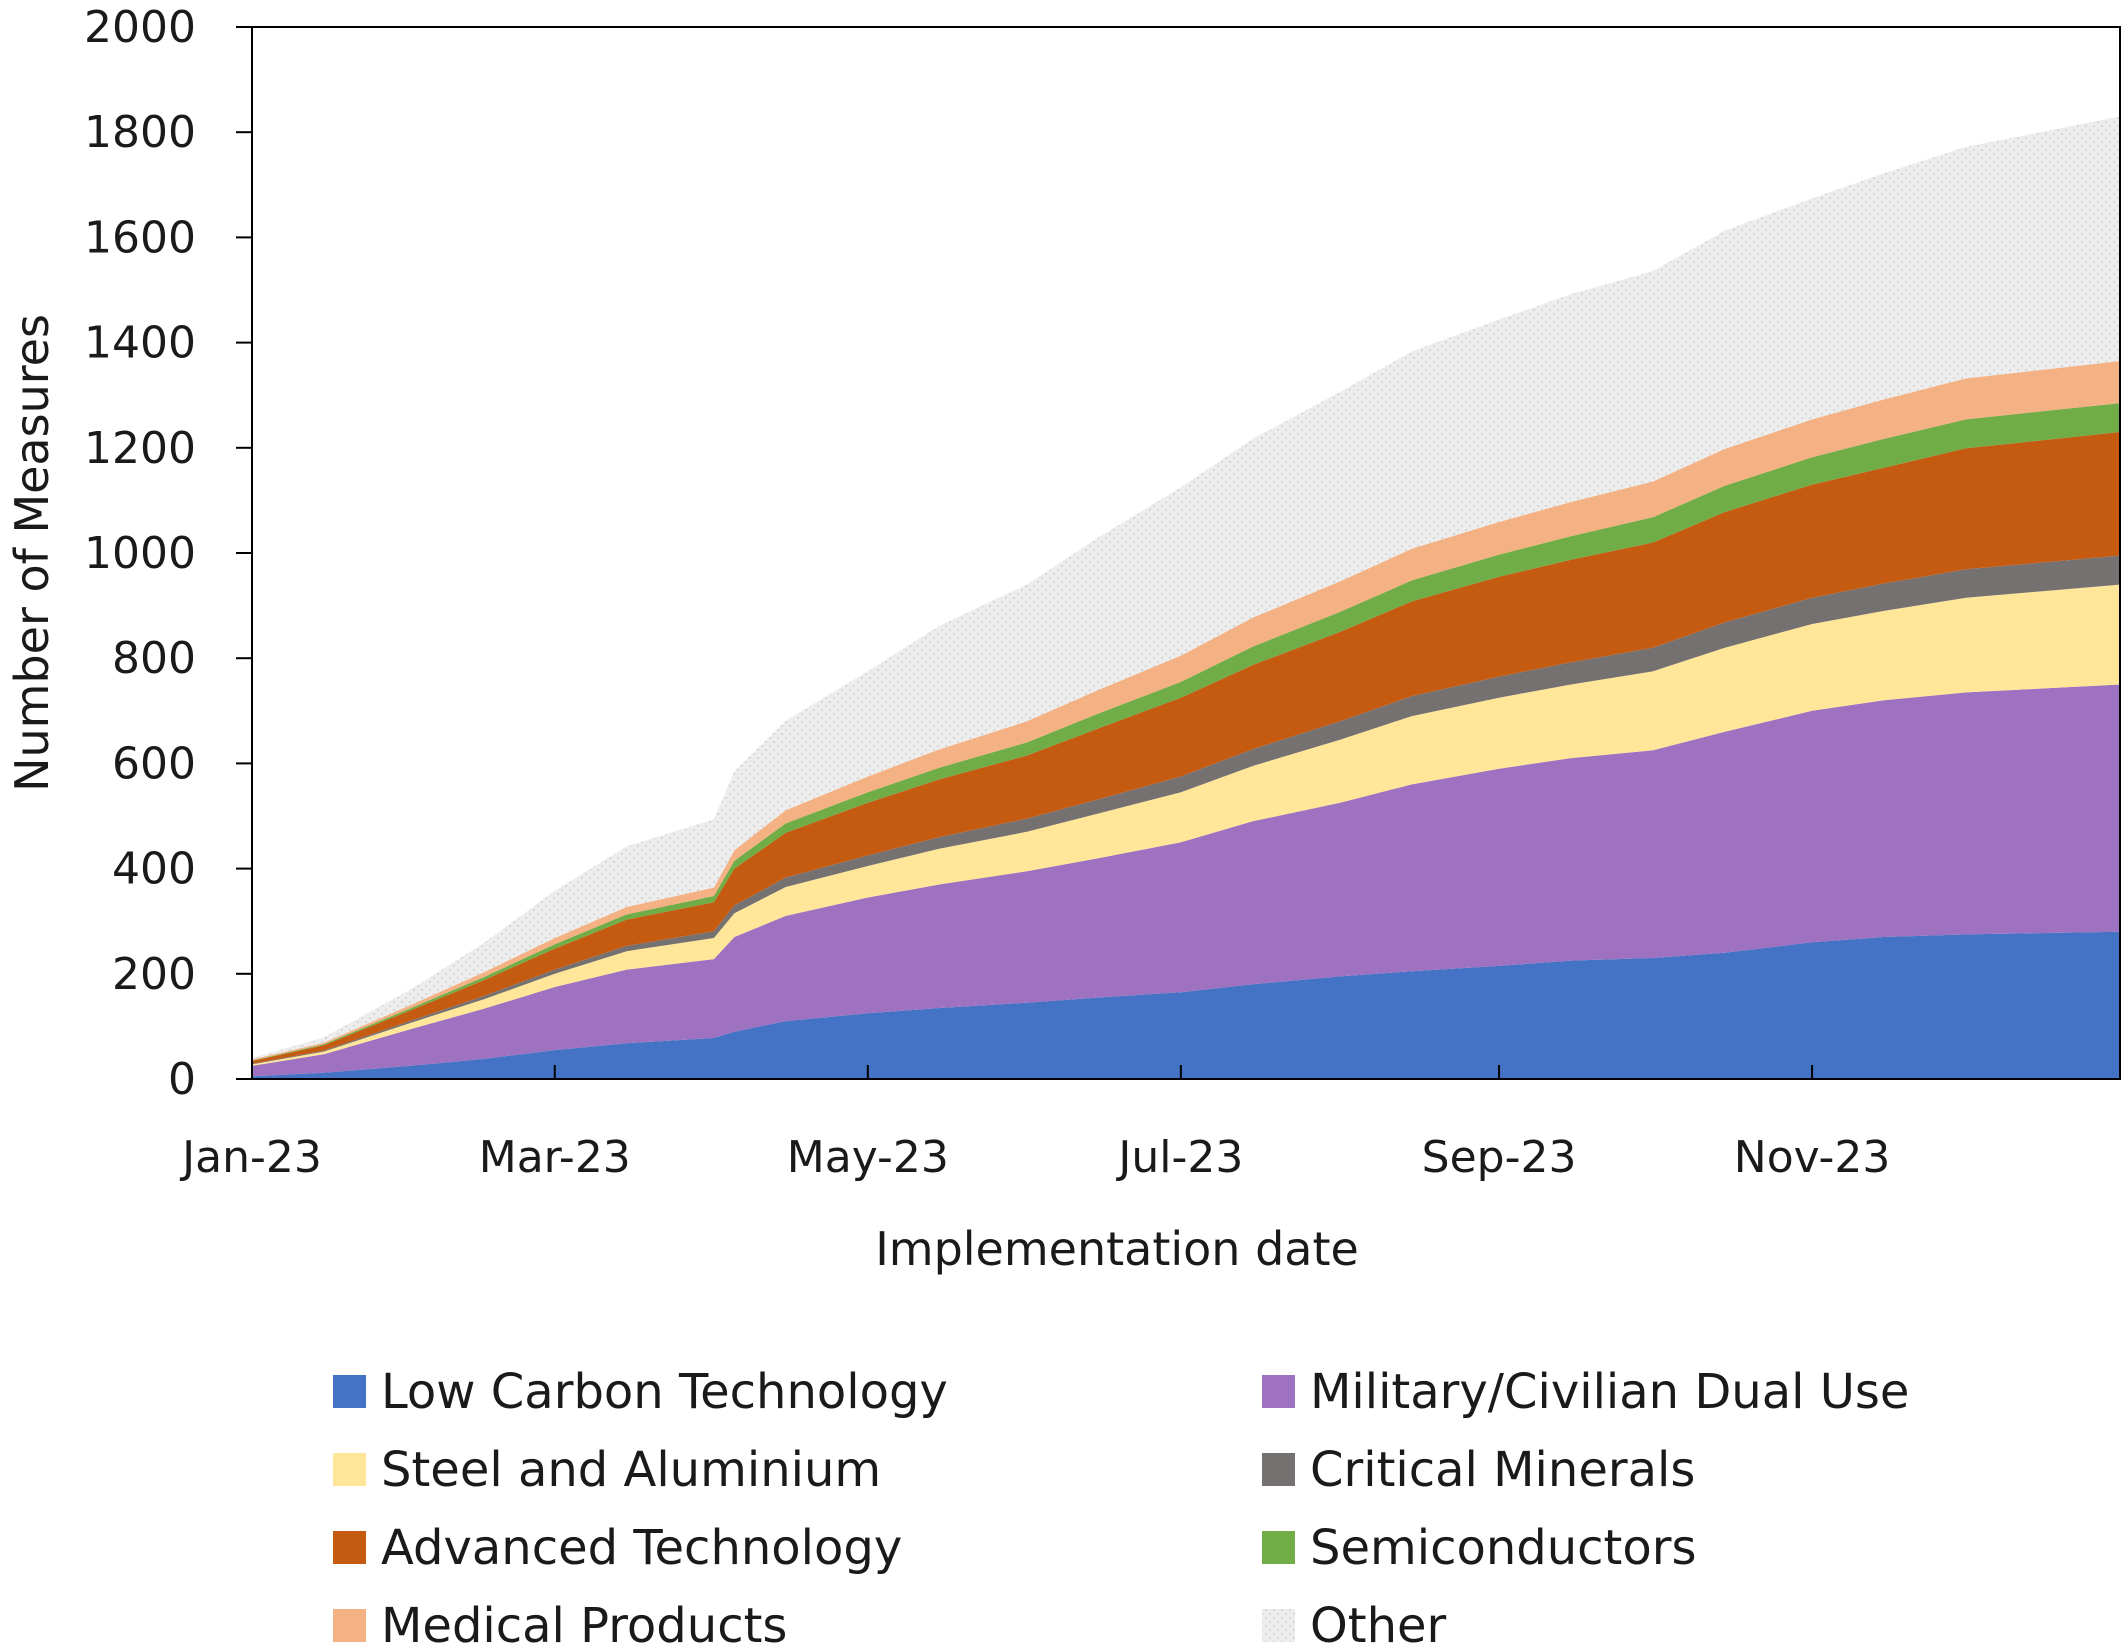 The height and width of the screenshot is (1651, 2128). I want to click on y-axis: 0 200 400 600 800 1000 1200 1400 1600 1800 2000, so click(168, 553).